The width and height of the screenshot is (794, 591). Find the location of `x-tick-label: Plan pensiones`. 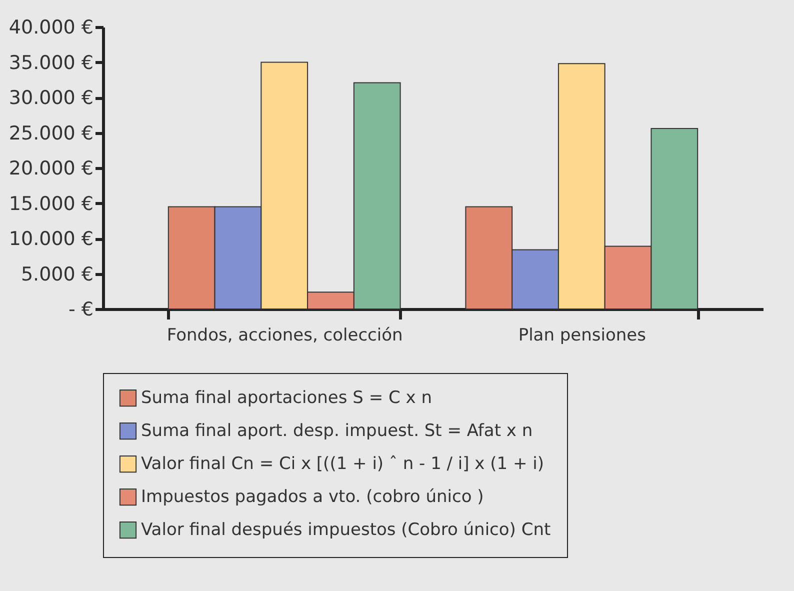

x-tick-label: Plan pensiones is located at coordinates (582, 336).